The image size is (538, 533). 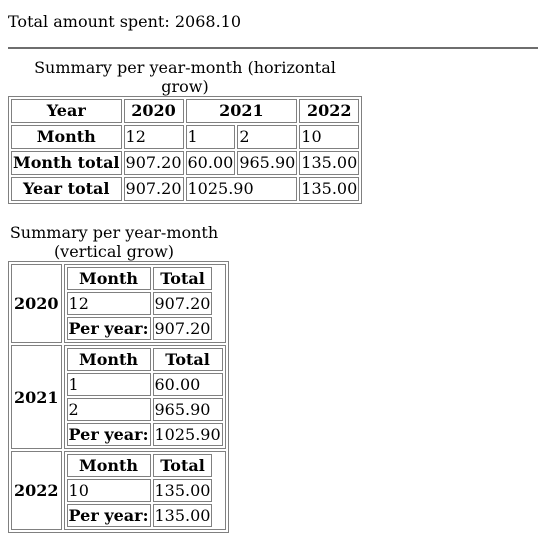 What do you see at coordinates (329, 163) in the screenshot?
I see `month-total-cell: 135.00` at bounding box center [329, 163].